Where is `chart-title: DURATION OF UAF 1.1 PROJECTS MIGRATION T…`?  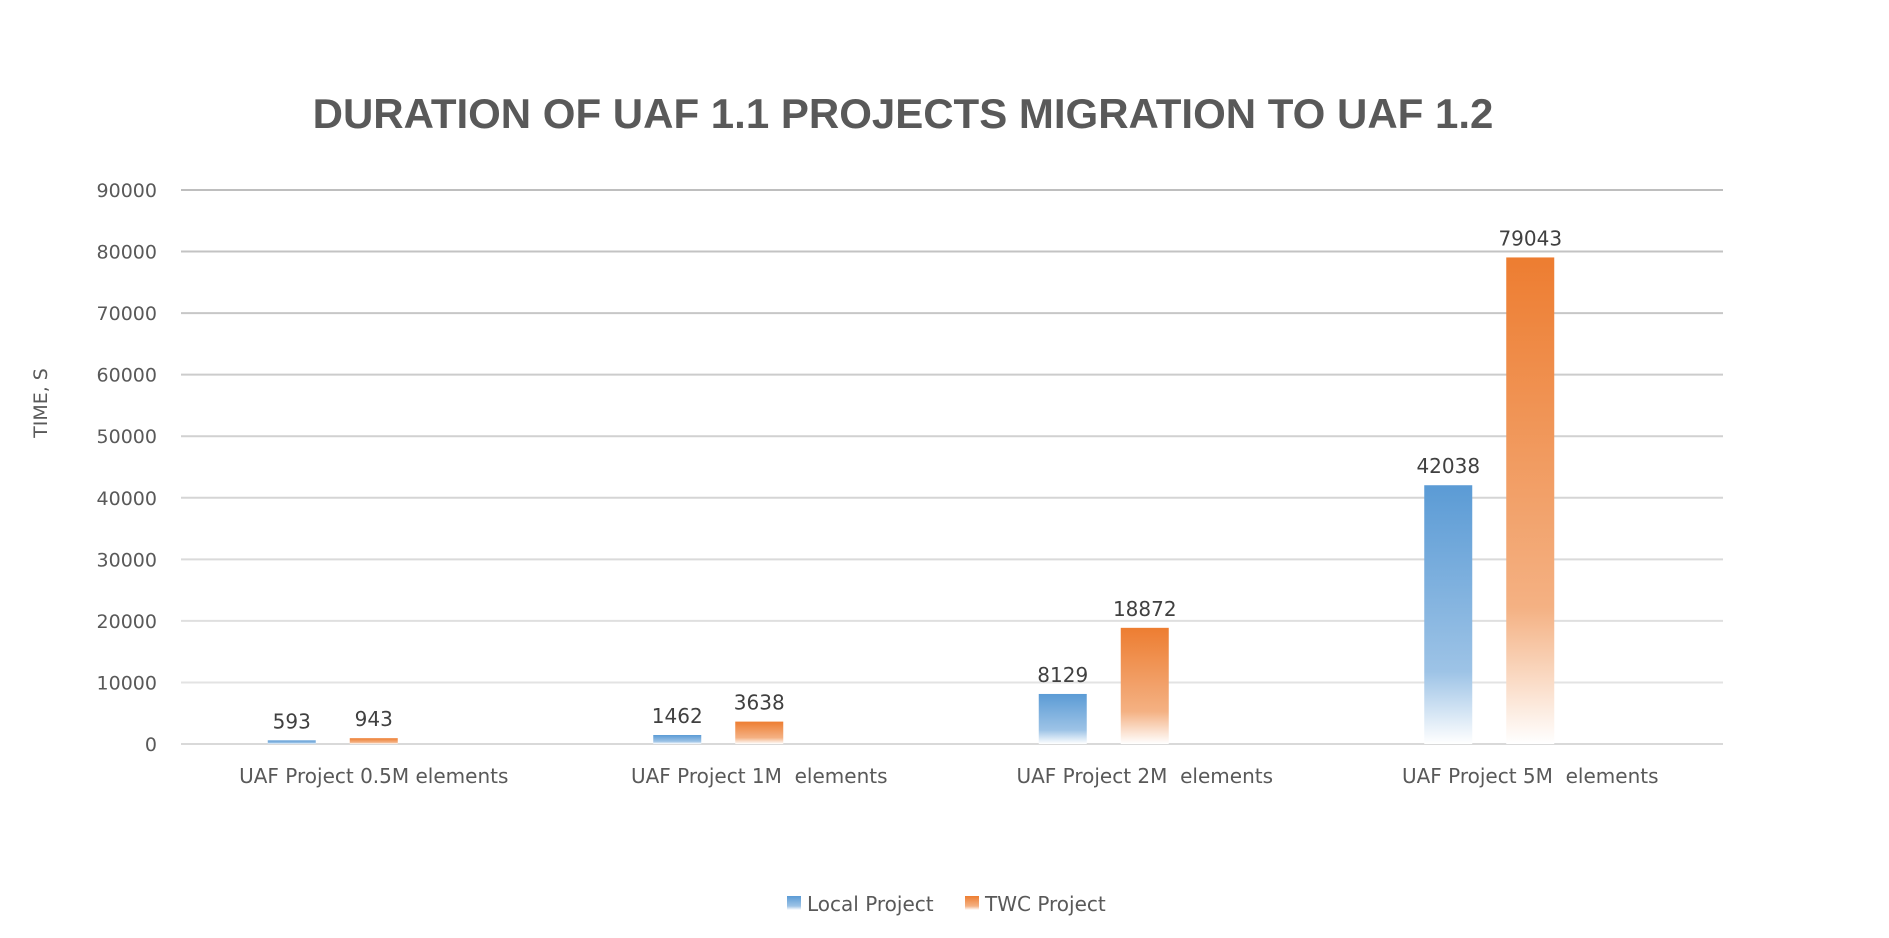 chart-title: DURATION OF UAF 1.1 PROJECTS MIGRATION T… is located at coordinates (903, 113).